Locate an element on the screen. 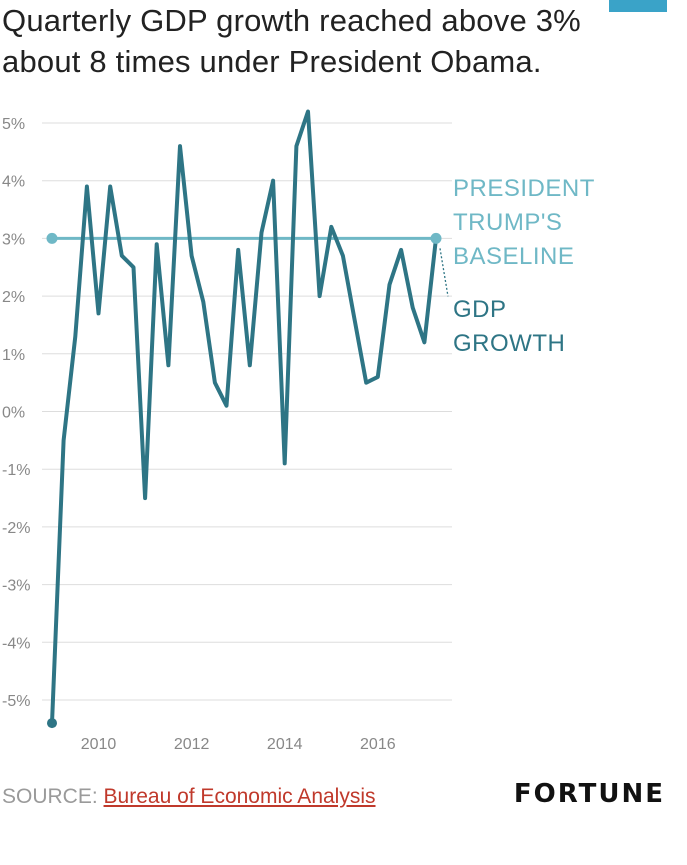 This screenshot has height=865, width=687. x-tick-label: 2012 is located at coordinates (192, 744).